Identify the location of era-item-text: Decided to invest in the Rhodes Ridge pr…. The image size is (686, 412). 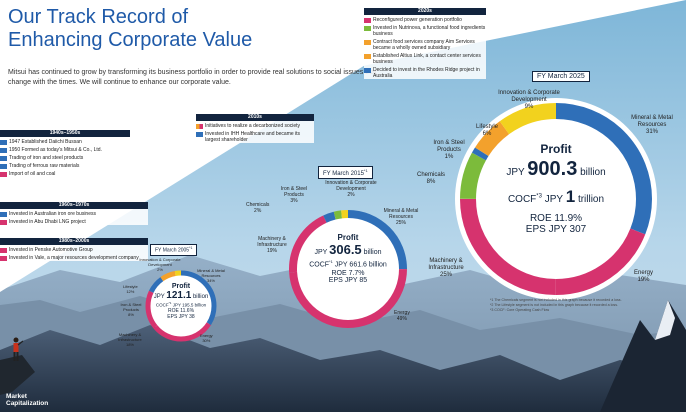
(426, 73).